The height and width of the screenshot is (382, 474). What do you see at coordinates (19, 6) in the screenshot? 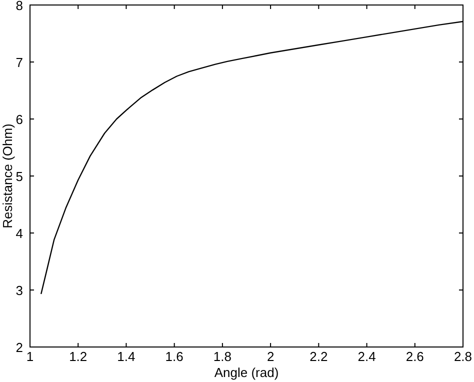
I see `y-tick-label: 8` at bounding box center [19, 6].